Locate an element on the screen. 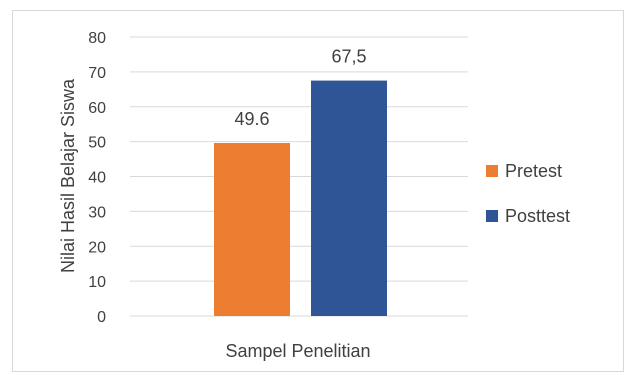 This screenshot has height=375, width=626. legend-swatch-posttest is located at coordinates (492, 216).